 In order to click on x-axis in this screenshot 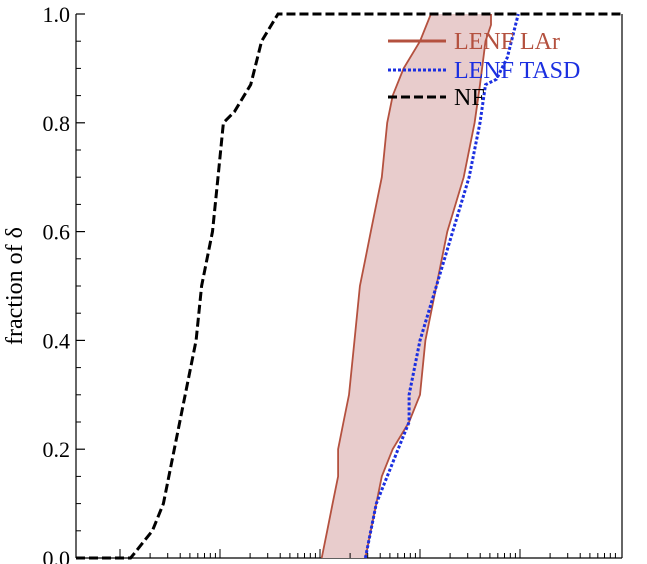, I will do `click(367, 553)`.